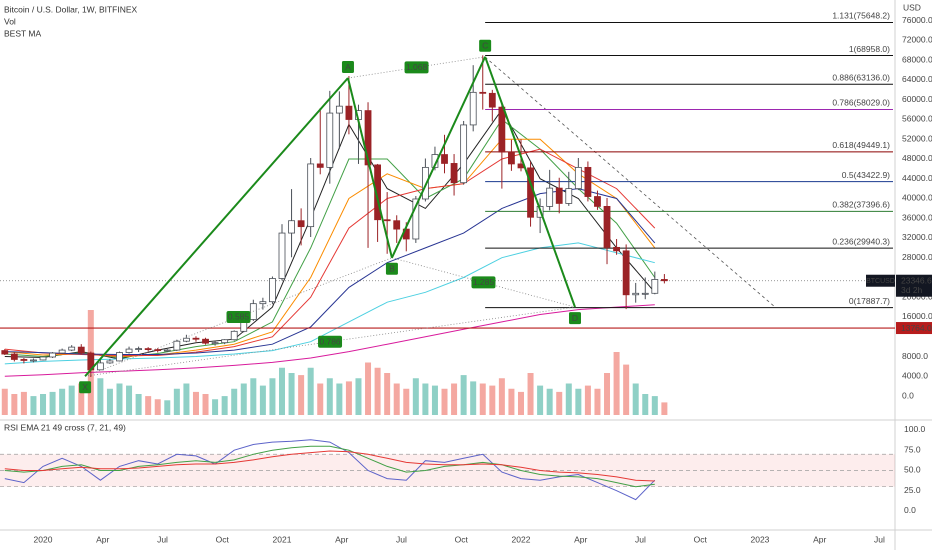 The height and width of the screenshot is (550, 932). Describe the element at coordinates (861, 241) in the screenshot. I see `fib-label: 0.236(29940.3)` at that location.